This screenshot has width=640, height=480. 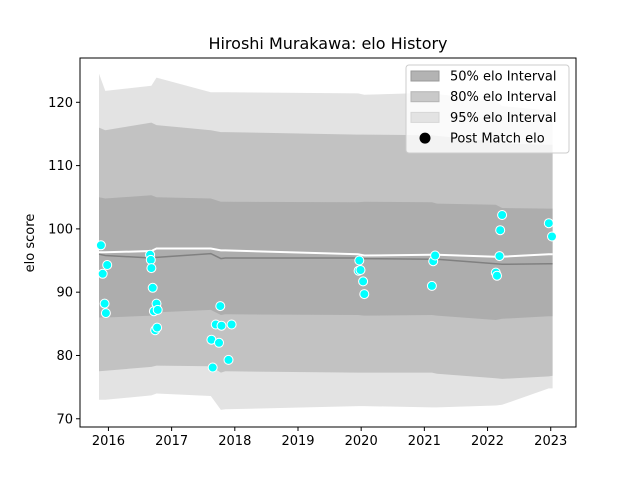 What do you see at coordinates (60, 103) in the screenshot?
I see `y-tick-label: 120` at bounding box center [60, 103].